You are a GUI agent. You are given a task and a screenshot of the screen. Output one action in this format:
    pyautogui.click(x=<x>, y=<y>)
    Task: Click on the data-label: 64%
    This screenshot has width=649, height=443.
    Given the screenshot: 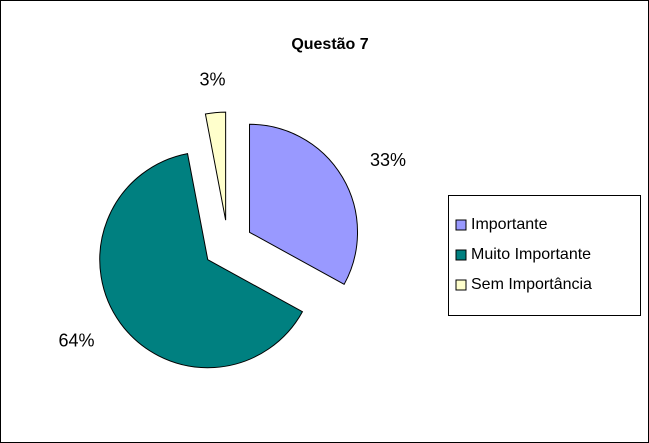 What is the action you would take?
    pyautogui.click(x=76, y=341)
    